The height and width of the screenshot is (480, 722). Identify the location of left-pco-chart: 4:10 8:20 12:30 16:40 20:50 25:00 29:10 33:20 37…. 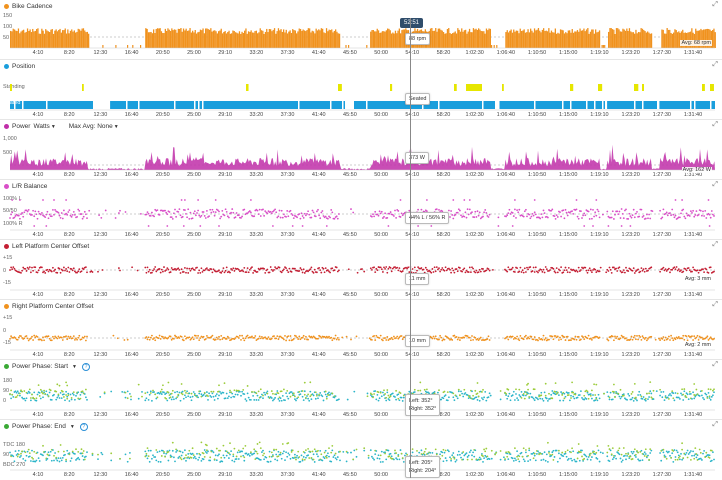
(361, 270).